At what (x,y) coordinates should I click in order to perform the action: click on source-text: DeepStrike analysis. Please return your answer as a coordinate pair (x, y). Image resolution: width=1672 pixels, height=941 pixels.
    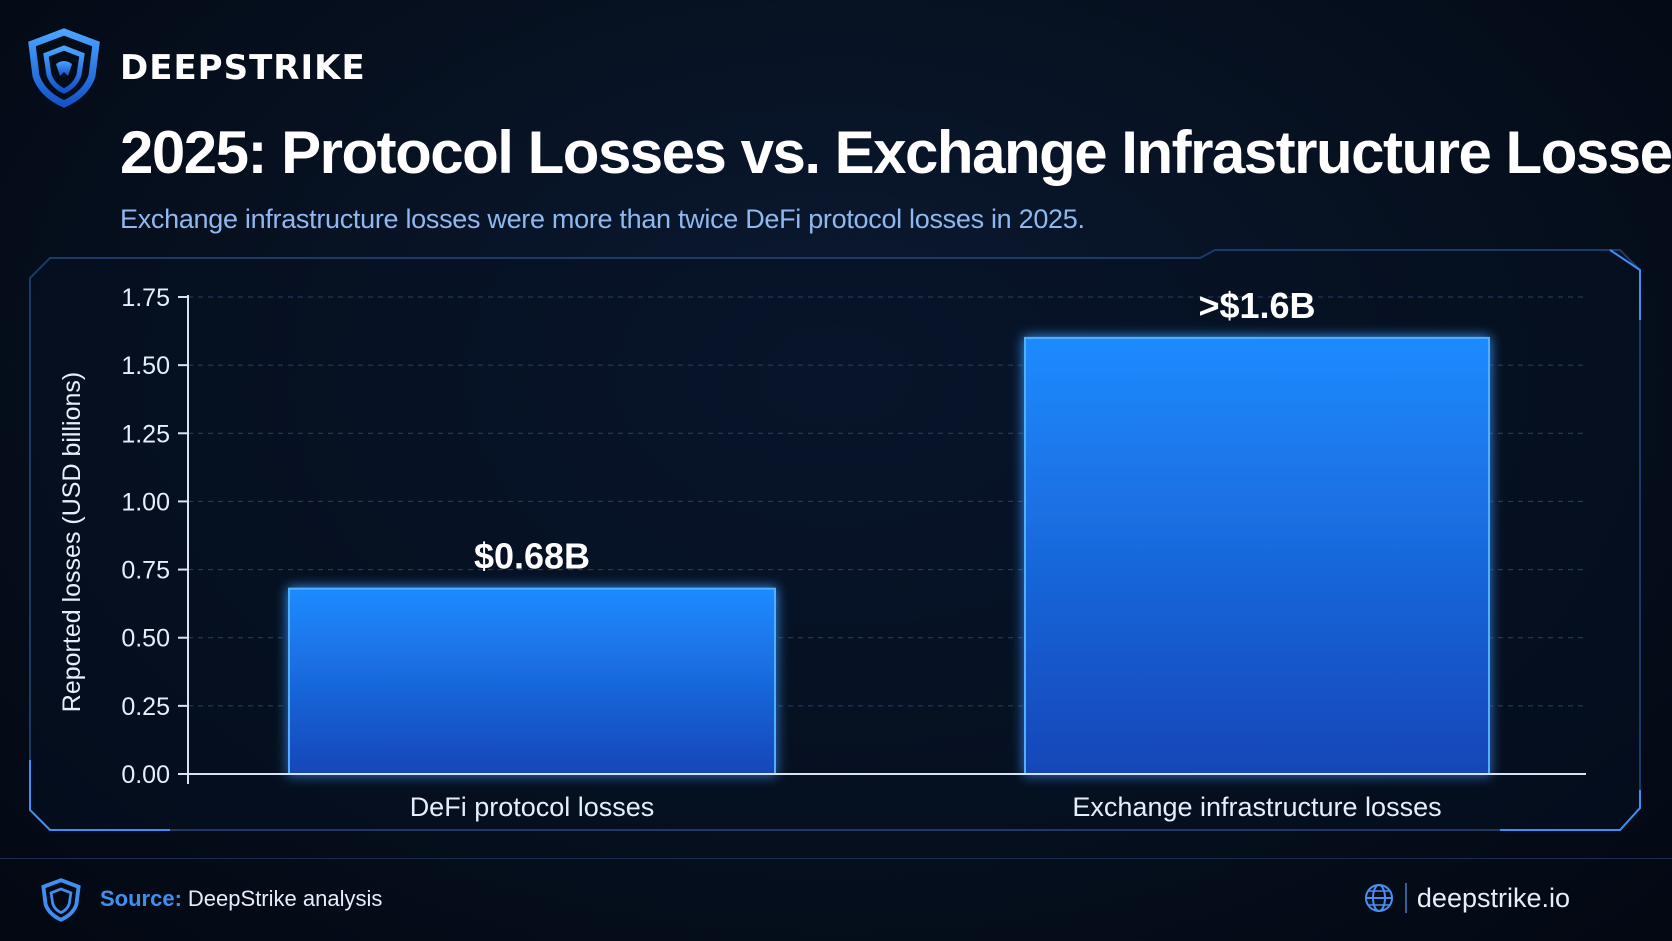
    Looking at the image, I should click on (285, 898).